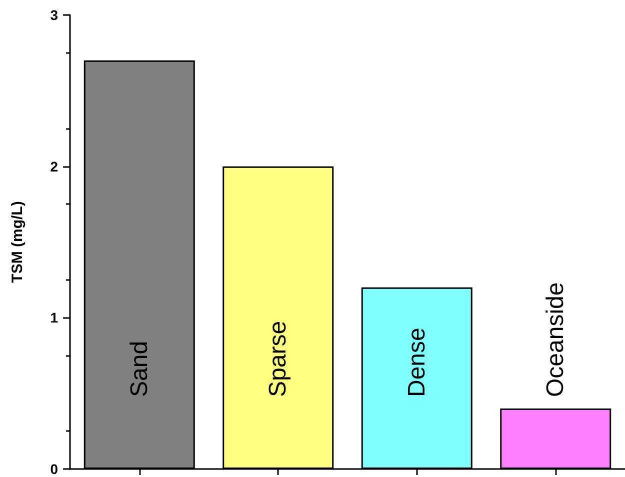  I want to click on y-axis-title: TSM (mg/L), so click(17, 242).